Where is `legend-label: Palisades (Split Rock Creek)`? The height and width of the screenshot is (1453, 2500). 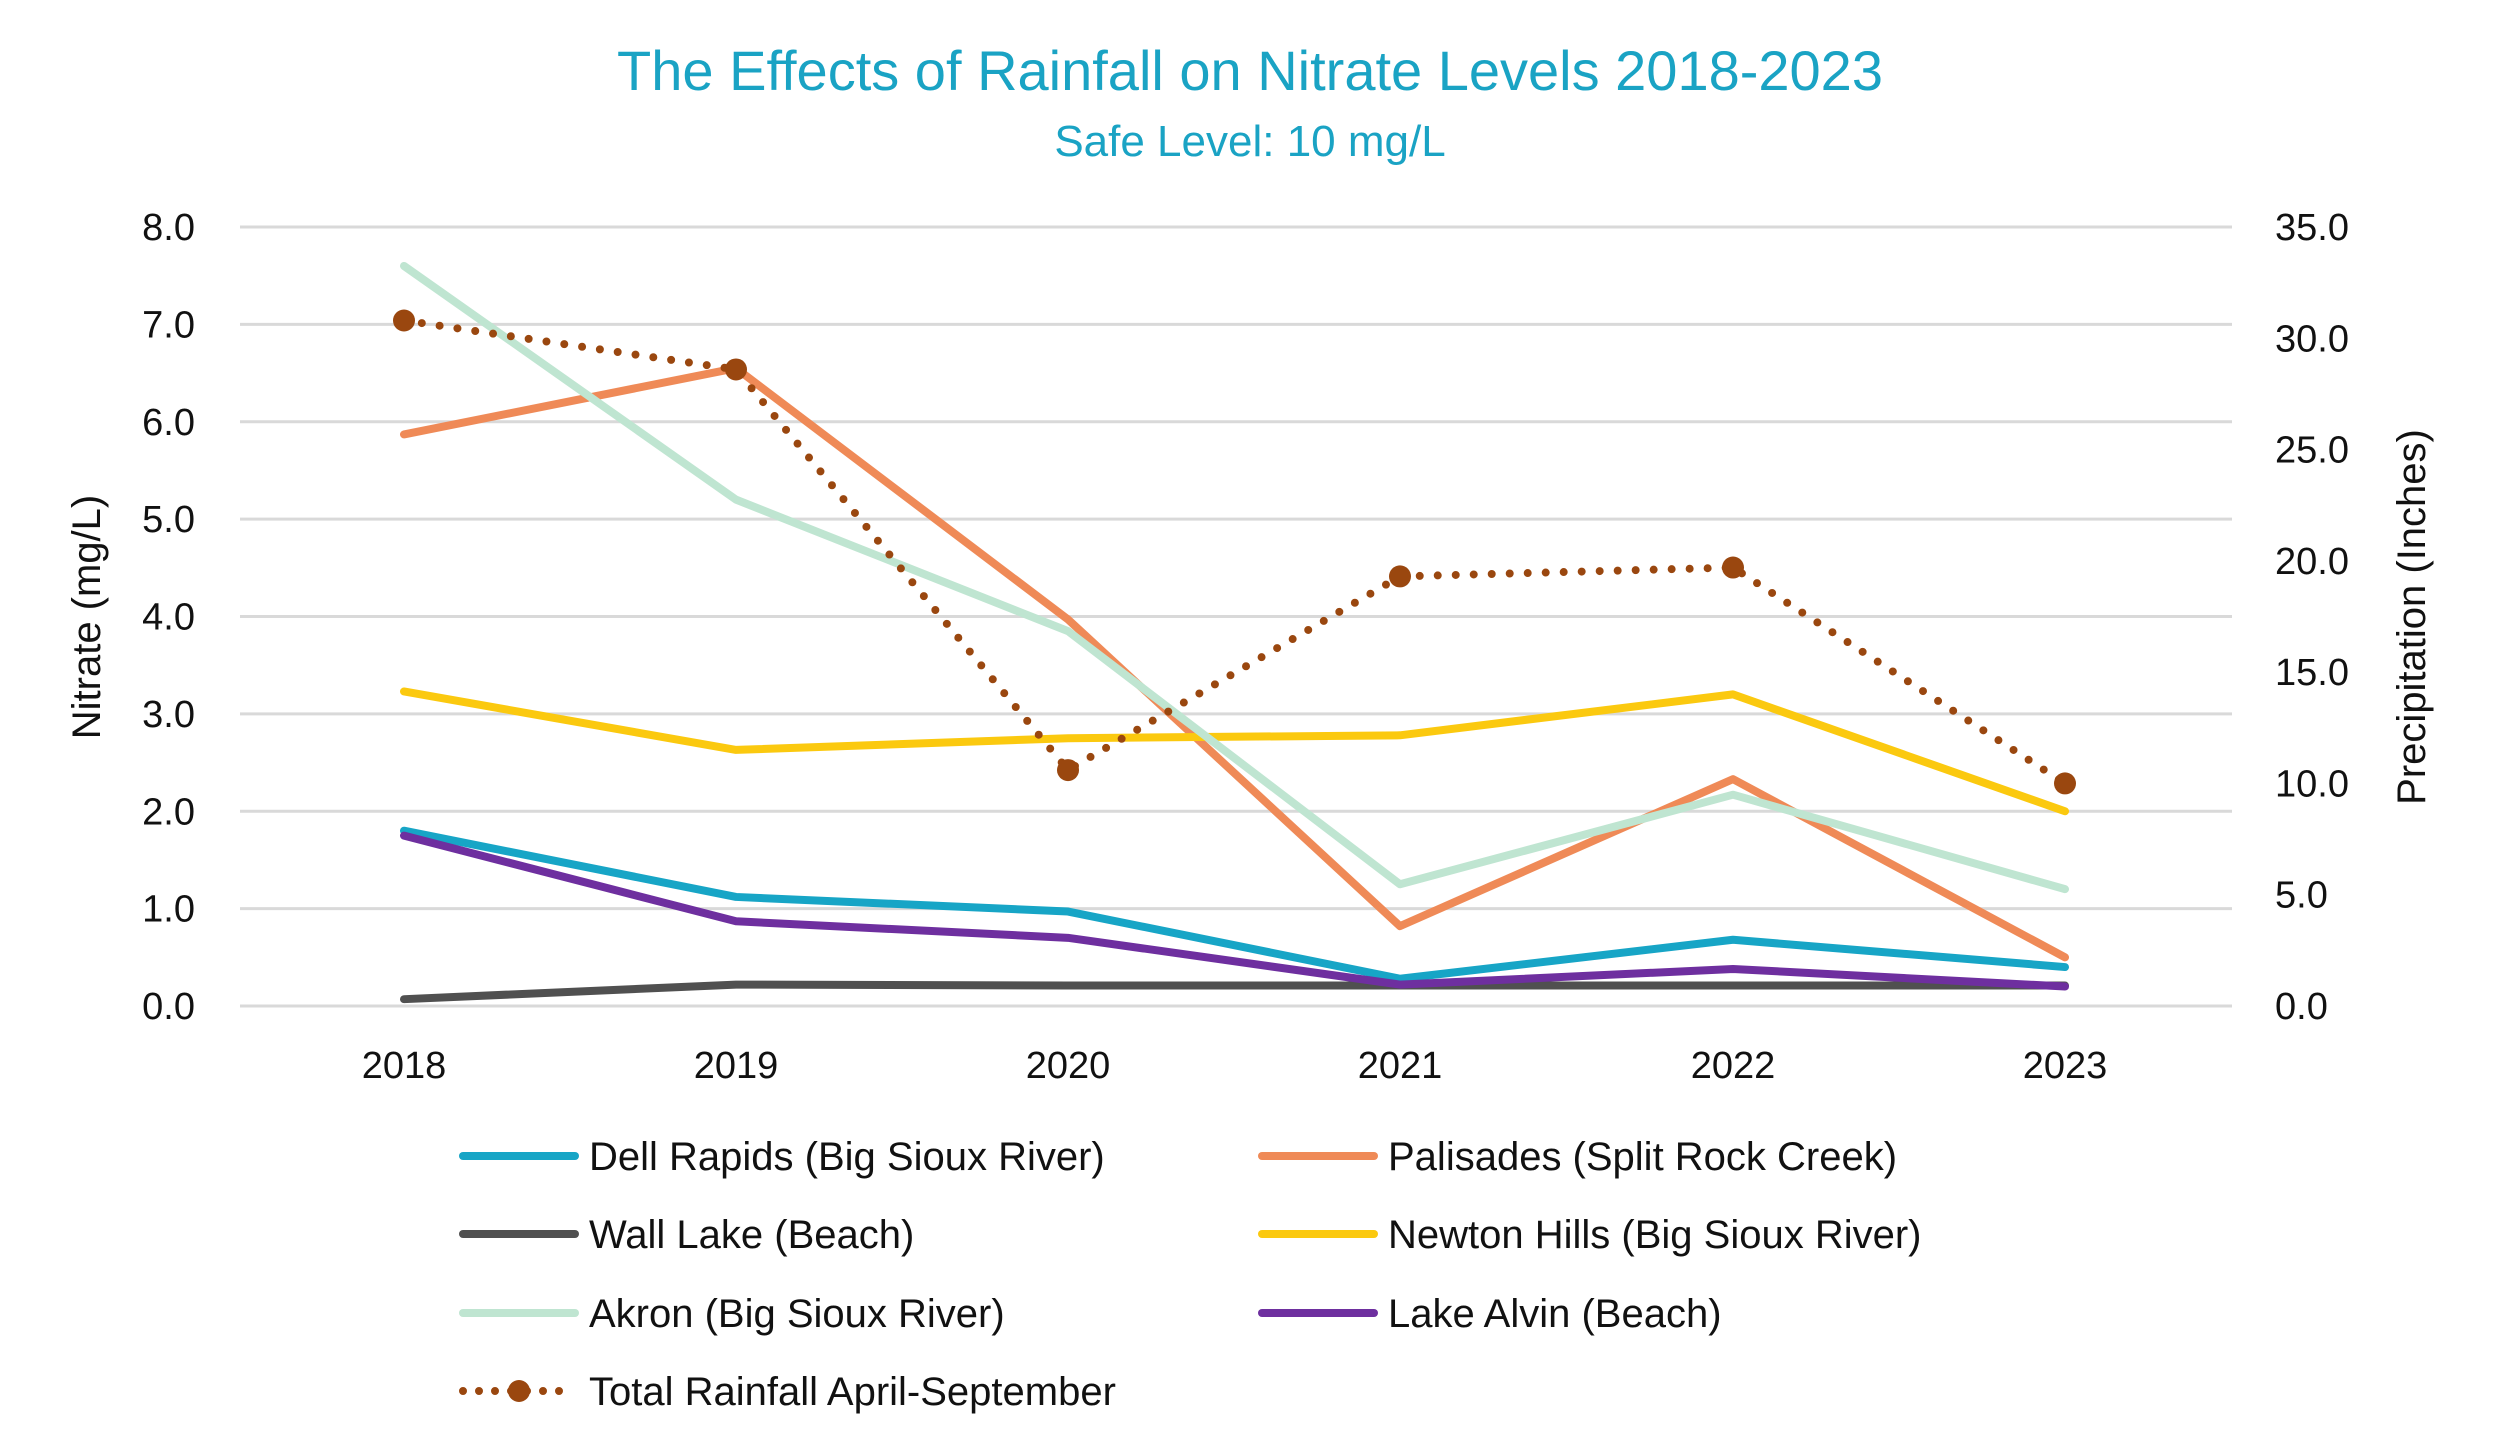 legend-label: Palisades (Split Rock Creek) is located at coordinates (1642, 1157).